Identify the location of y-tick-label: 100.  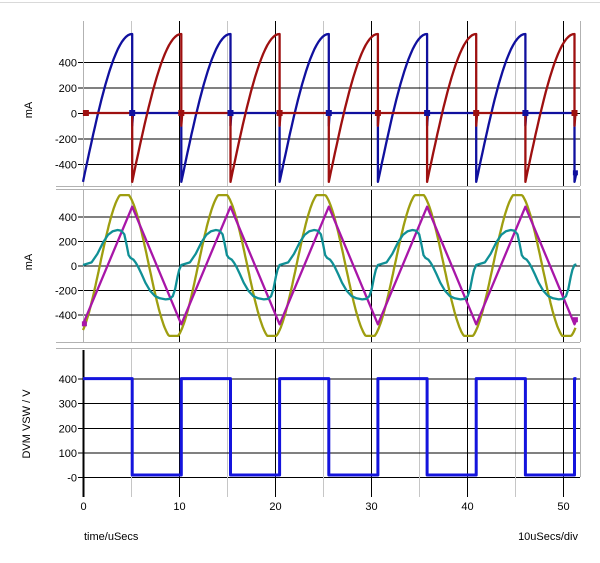
(68, 454).